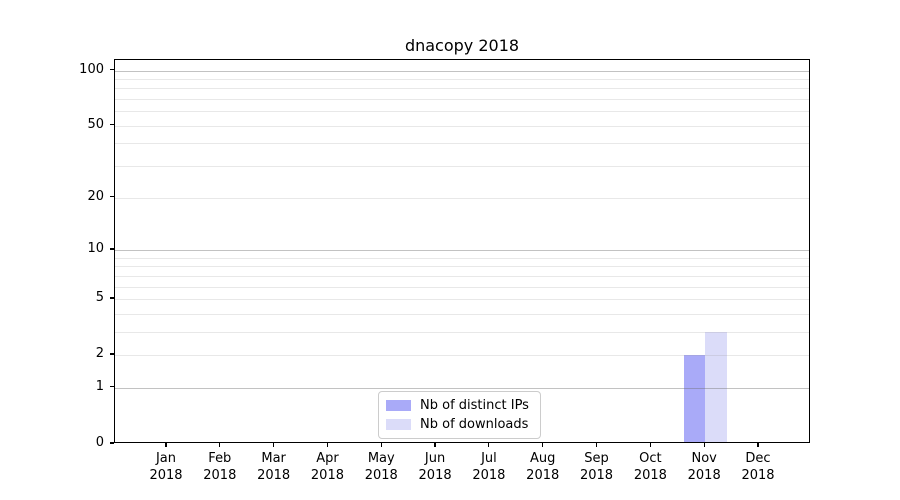 The image size is (900, 500). Describe the element at coordinates (462, 258) in the screenshot. I see `gridline-minor-y9` at that location.